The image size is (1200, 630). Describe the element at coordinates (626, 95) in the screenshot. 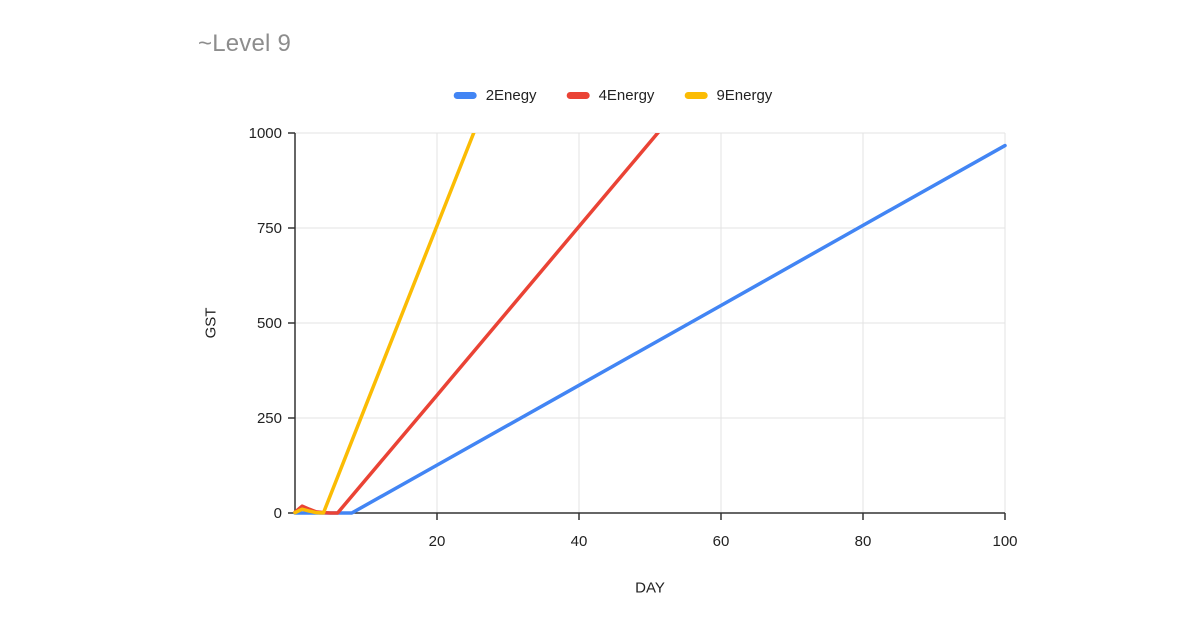

I see `legend-label-4energy: 4Energy` at that location.